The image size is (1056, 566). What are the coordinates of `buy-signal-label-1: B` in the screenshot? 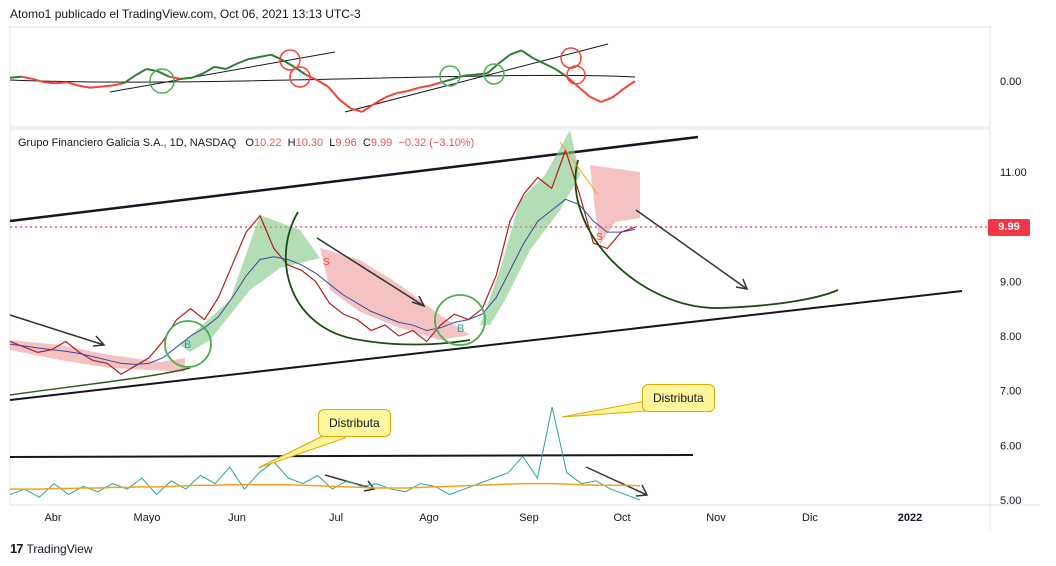 It's located at (187, 345).